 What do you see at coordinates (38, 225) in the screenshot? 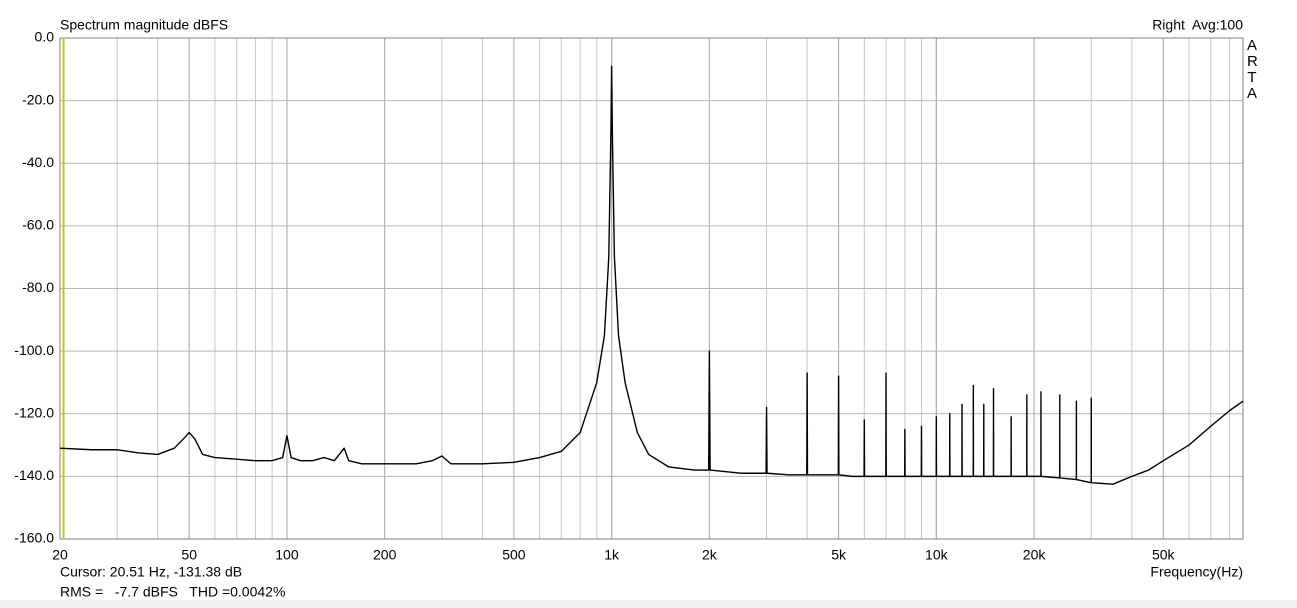
I see `y-tick-label: -60.0` at bounding box center [38, 225].